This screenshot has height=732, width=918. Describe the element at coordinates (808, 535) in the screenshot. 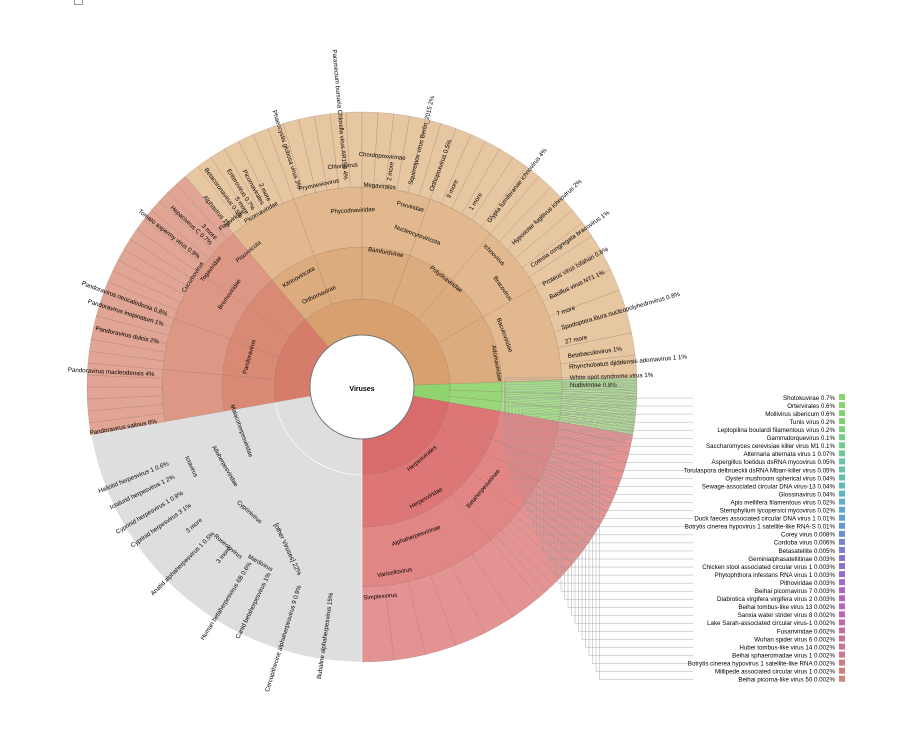

I see `legend-label: Corey virus 0.008%` at that location.